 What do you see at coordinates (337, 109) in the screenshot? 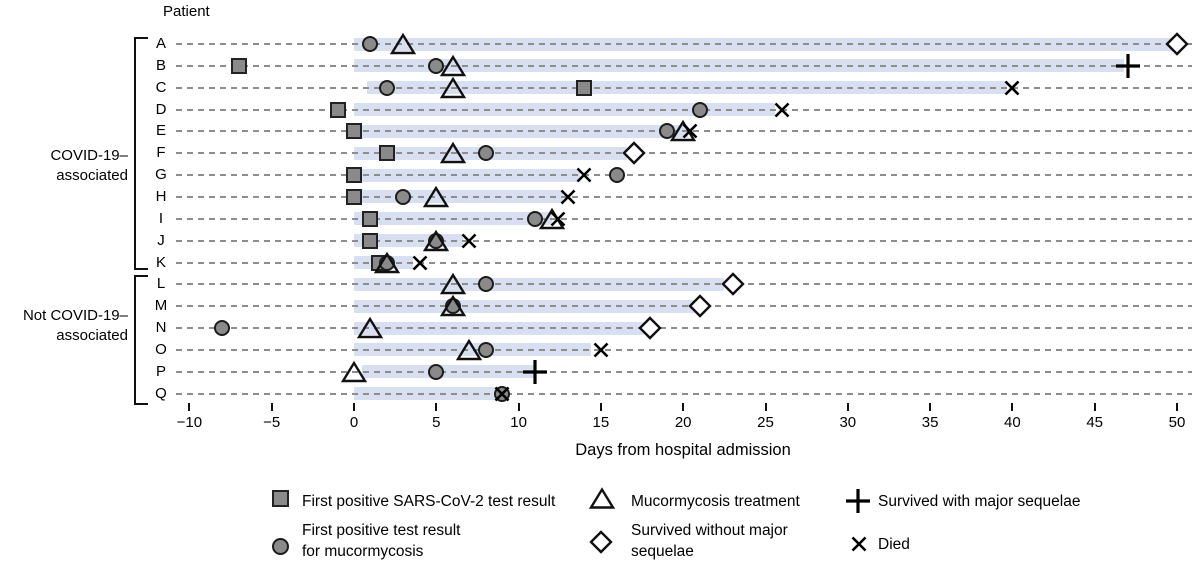
I see `marker-sars_pos-D` at bounding box center [337, 109].